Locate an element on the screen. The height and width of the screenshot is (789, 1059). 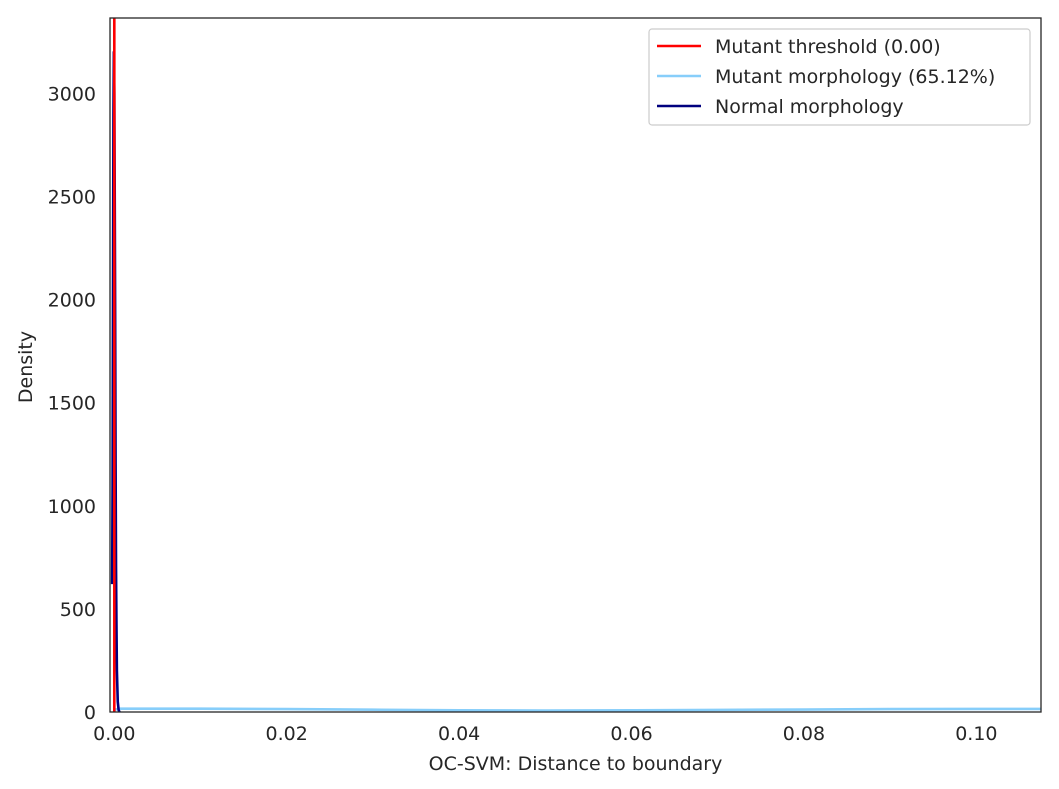
x-tick-label: 0.06 is located at coordinates (631, 734).